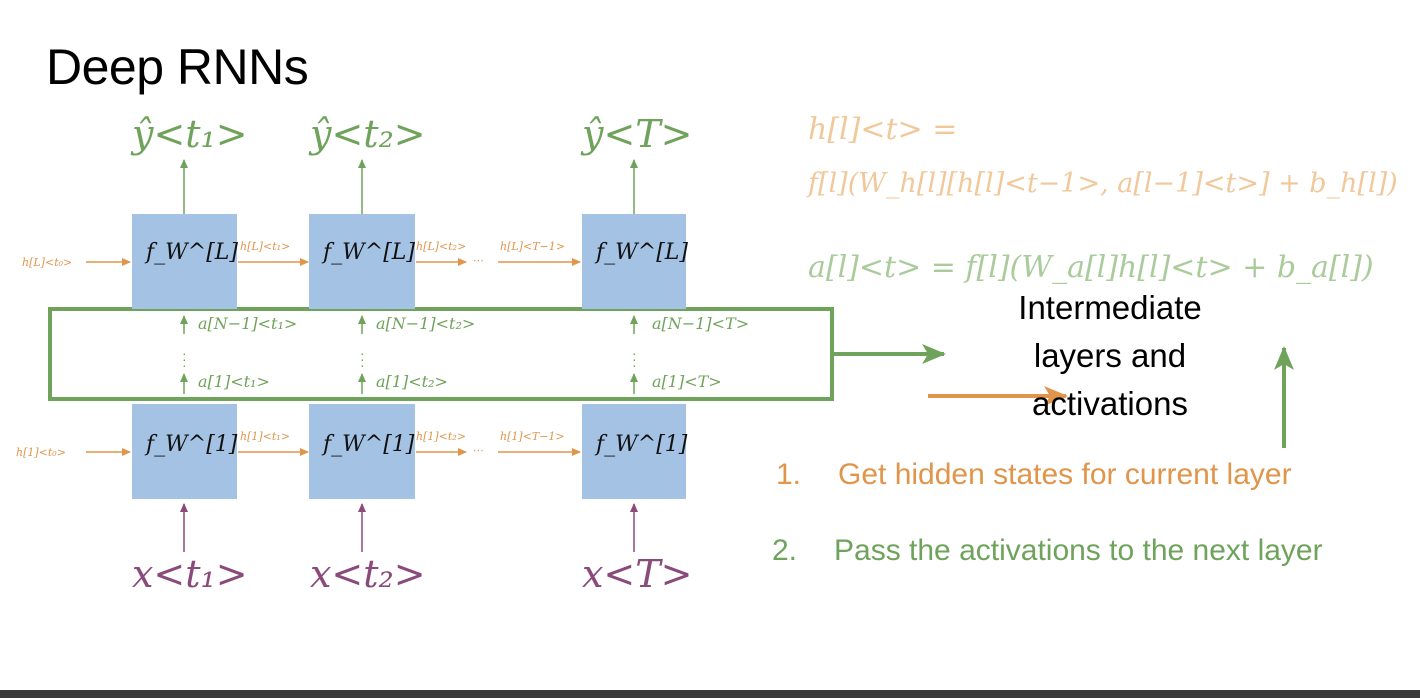 This screenshot has width=1420, height=698. I want to click on step-2: 2. Pass the activations to the next layer, so click(1047, 551).